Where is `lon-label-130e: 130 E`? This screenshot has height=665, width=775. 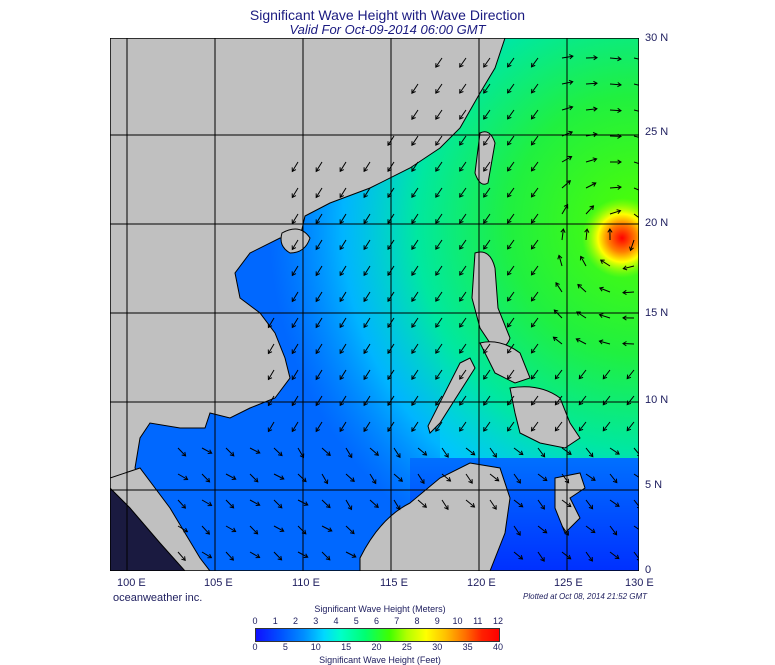 lon-label-130e: 130 E is located at coordinates (639, 583).